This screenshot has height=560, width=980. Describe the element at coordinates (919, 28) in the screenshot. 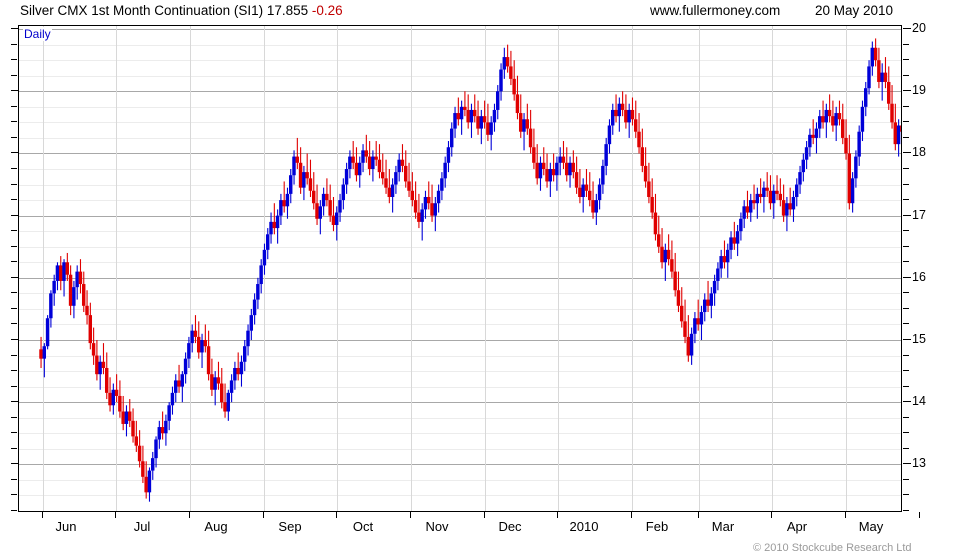

I see `y-axis-label: 20` at that location.